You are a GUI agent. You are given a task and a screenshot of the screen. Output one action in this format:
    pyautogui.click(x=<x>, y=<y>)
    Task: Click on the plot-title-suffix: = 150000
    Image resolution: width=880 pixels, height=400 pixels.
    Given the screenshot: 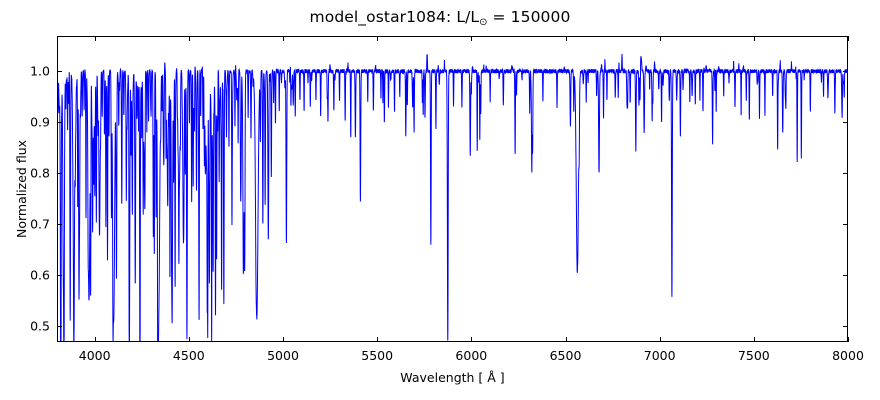 What is the action you would take?
    pyautogui.click(x=529, y=17)
    